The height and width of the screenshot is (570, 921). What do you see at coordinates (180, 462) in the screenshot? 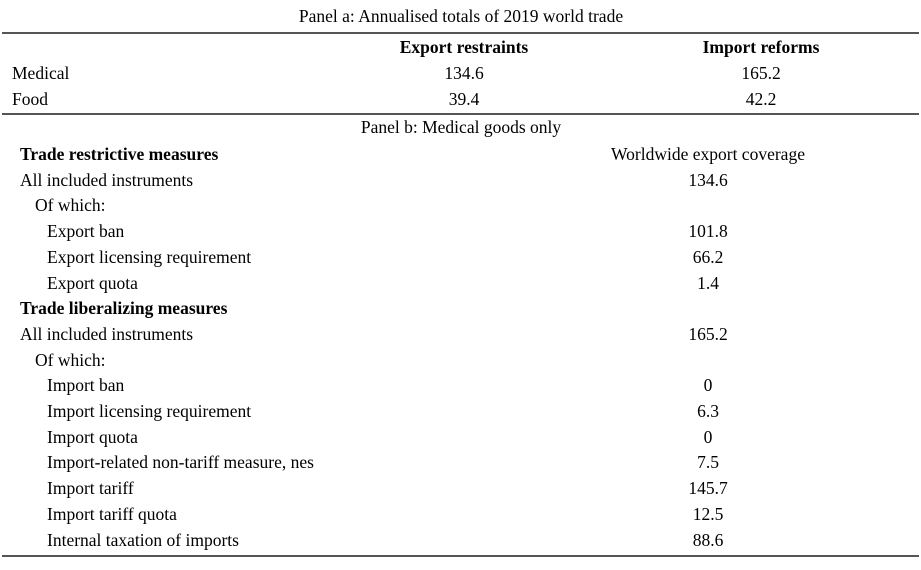
I see `row-label: Import-related non-tariff measure, nes` at bounding box center [180, 462].